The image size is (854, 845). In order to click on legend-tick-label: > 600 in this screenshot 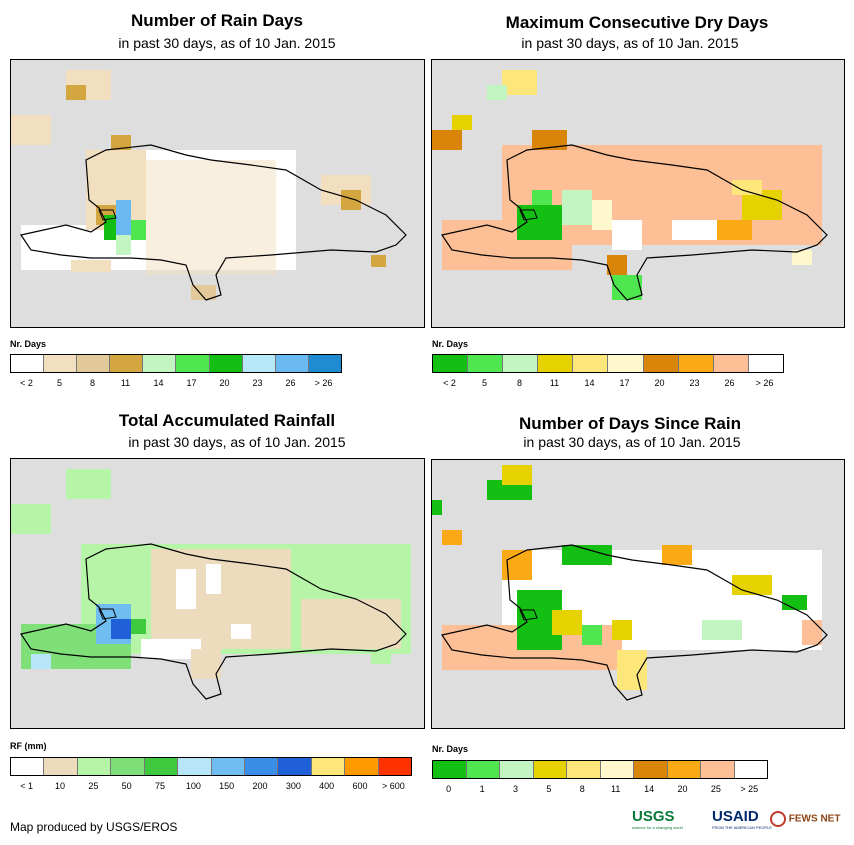, I will do `click(393, 786)`.